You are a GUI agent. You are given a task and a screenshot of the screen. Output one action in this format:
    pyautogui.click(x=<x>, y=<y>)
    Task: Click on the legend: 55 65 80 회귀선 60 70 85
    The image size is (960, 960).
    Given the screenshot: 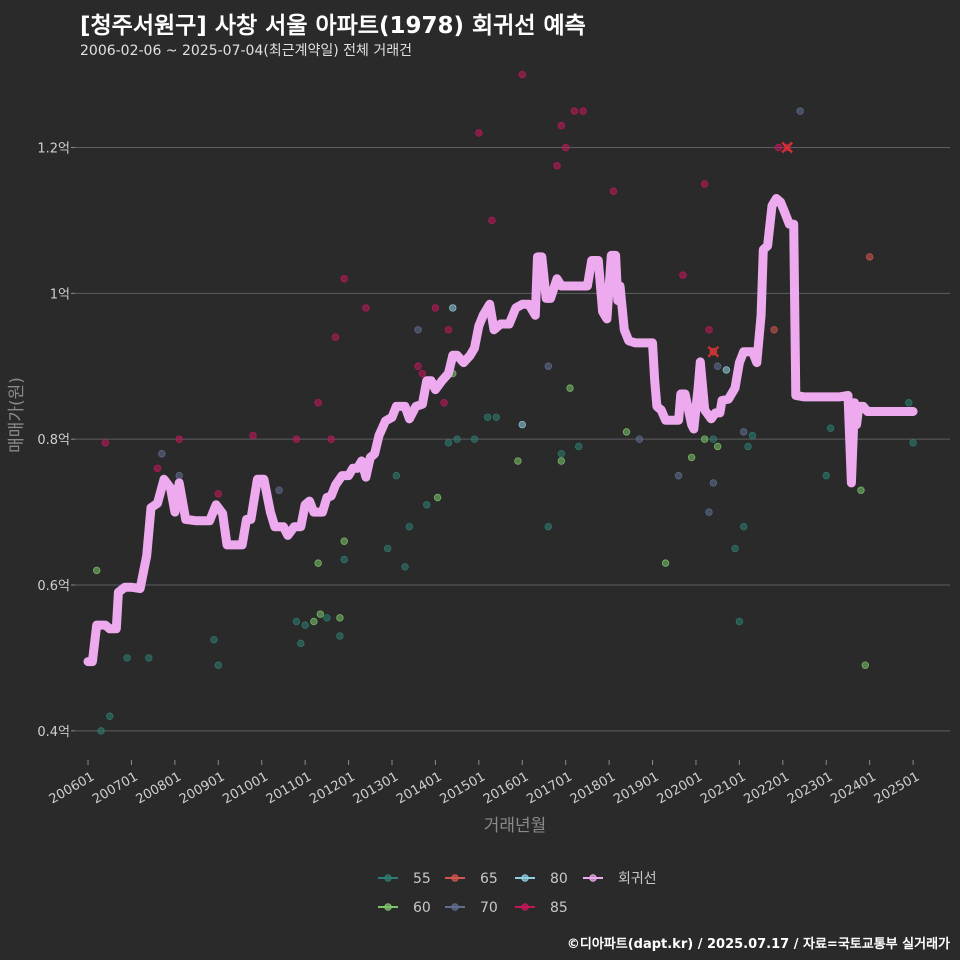 What is the action you would take?
    pyautogui.click(x=517, y=893)
    